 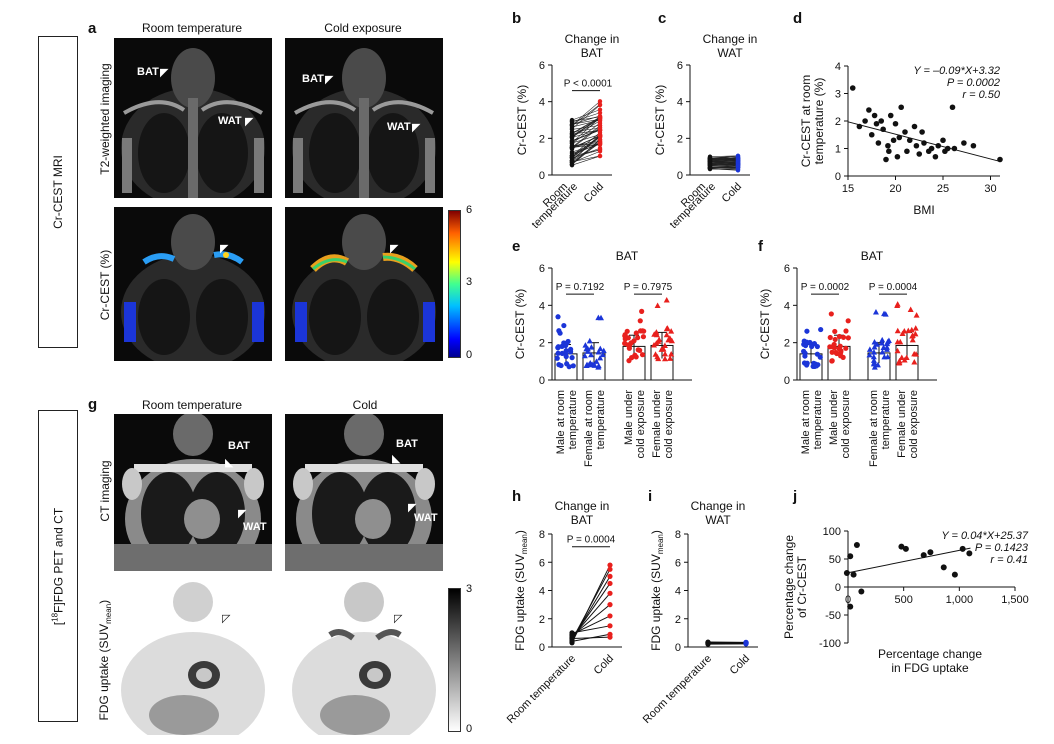 What do you see at coordinates (838, 177) in the screenshot?
I see `panel-d-y-tick-label: 0` at bounding box center [838, 177].